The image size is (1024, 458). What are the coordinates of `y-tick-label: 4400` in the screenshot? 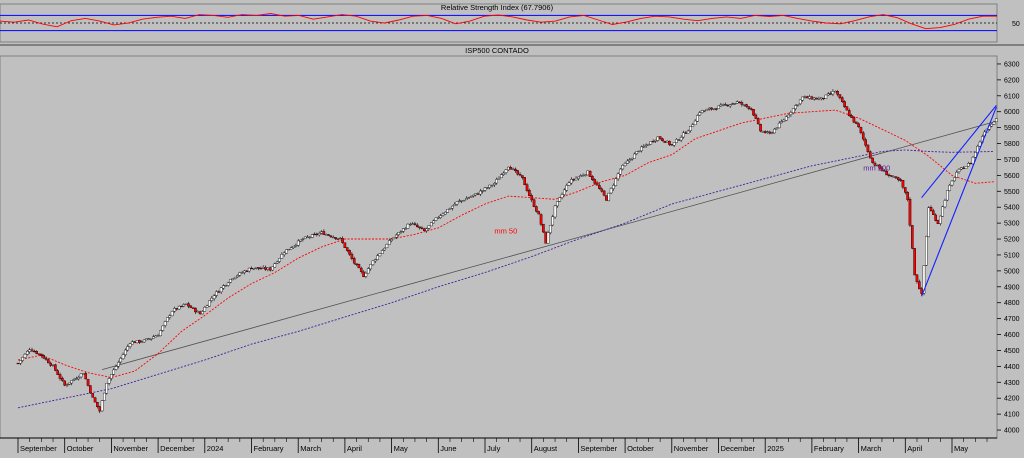 It's located at (1012, 367).